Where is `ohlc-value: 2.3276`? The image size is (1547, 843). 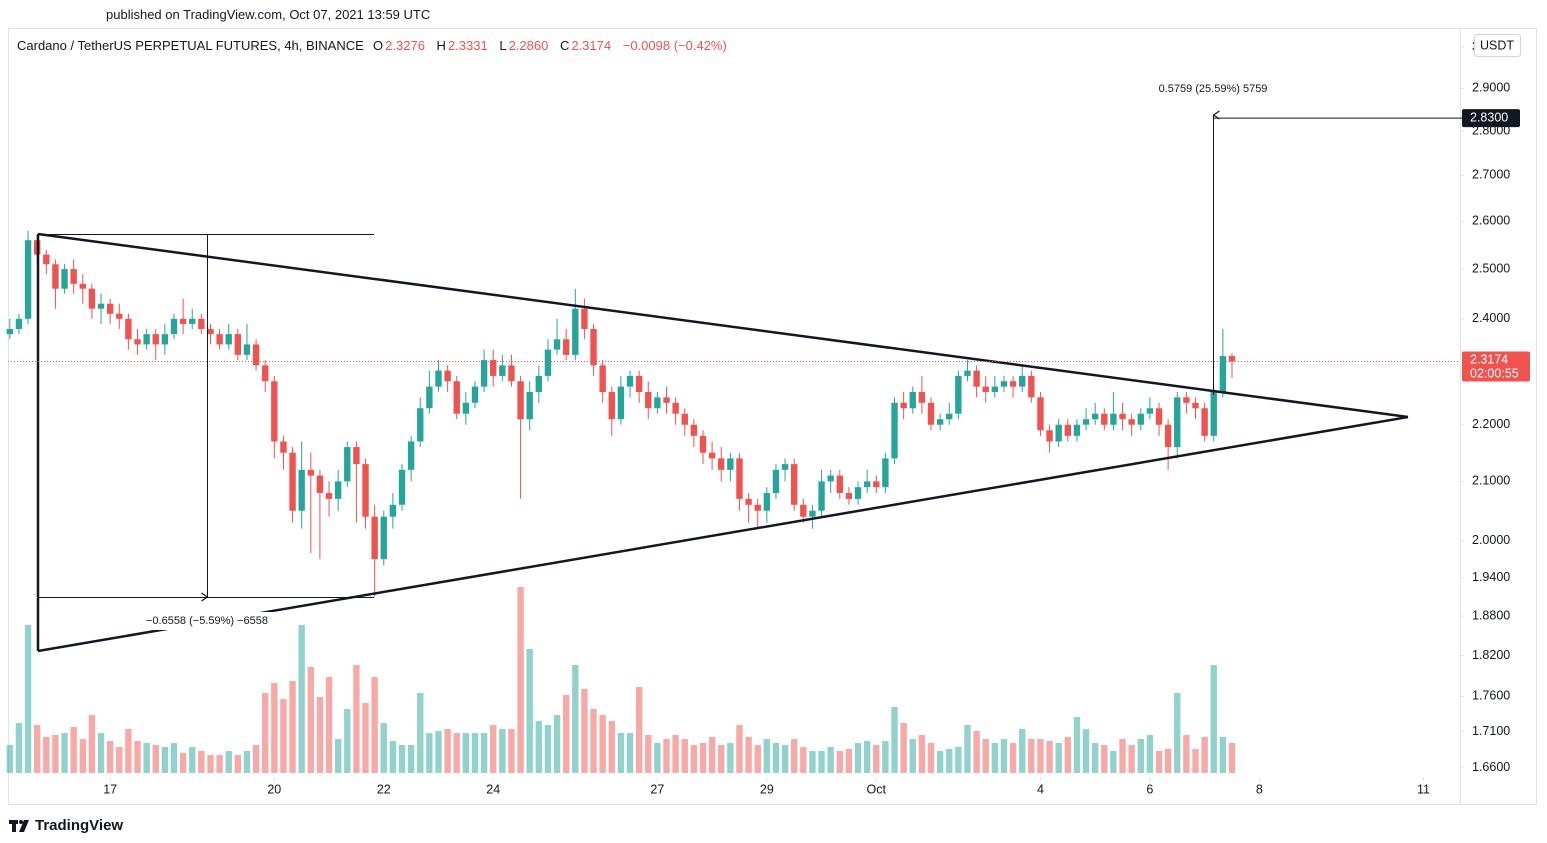
ohlc-value: 2.3276 is located at coordinates (405, 45).